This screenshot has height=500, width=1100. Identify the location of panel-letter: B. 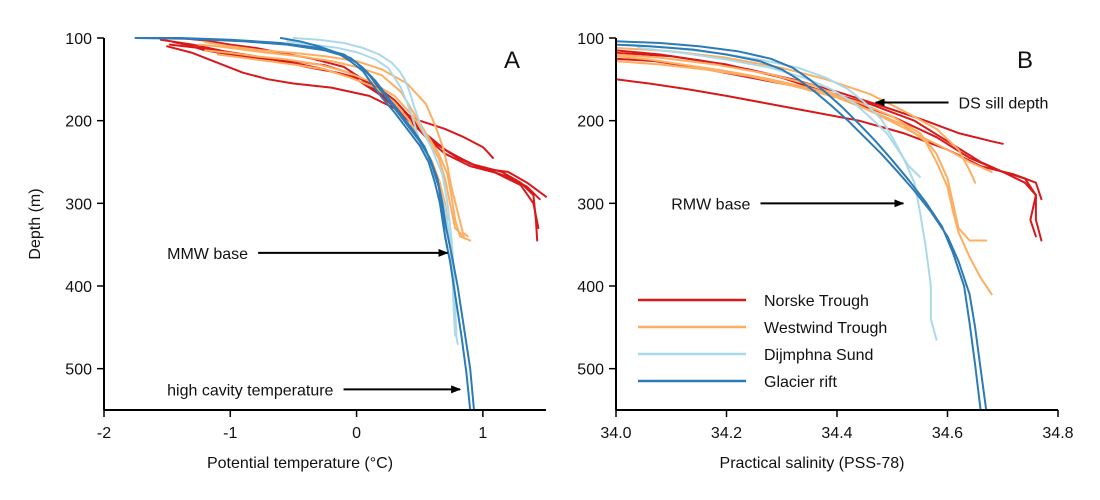
(1025, 60).